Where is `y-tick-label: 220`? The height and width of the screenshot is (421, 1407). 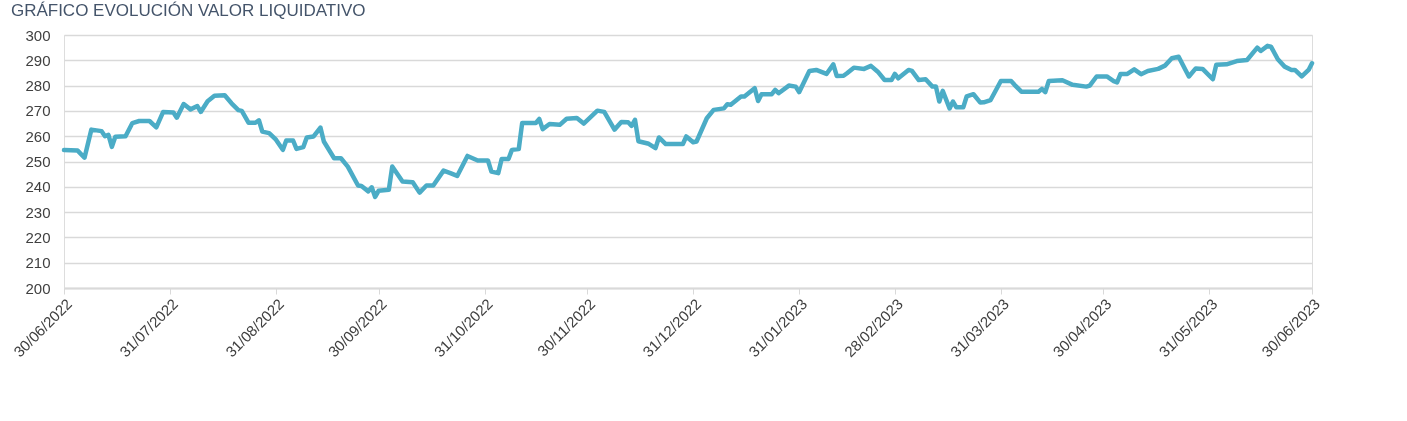 y-tick-label: 220 is located at coordinates (38, 237).